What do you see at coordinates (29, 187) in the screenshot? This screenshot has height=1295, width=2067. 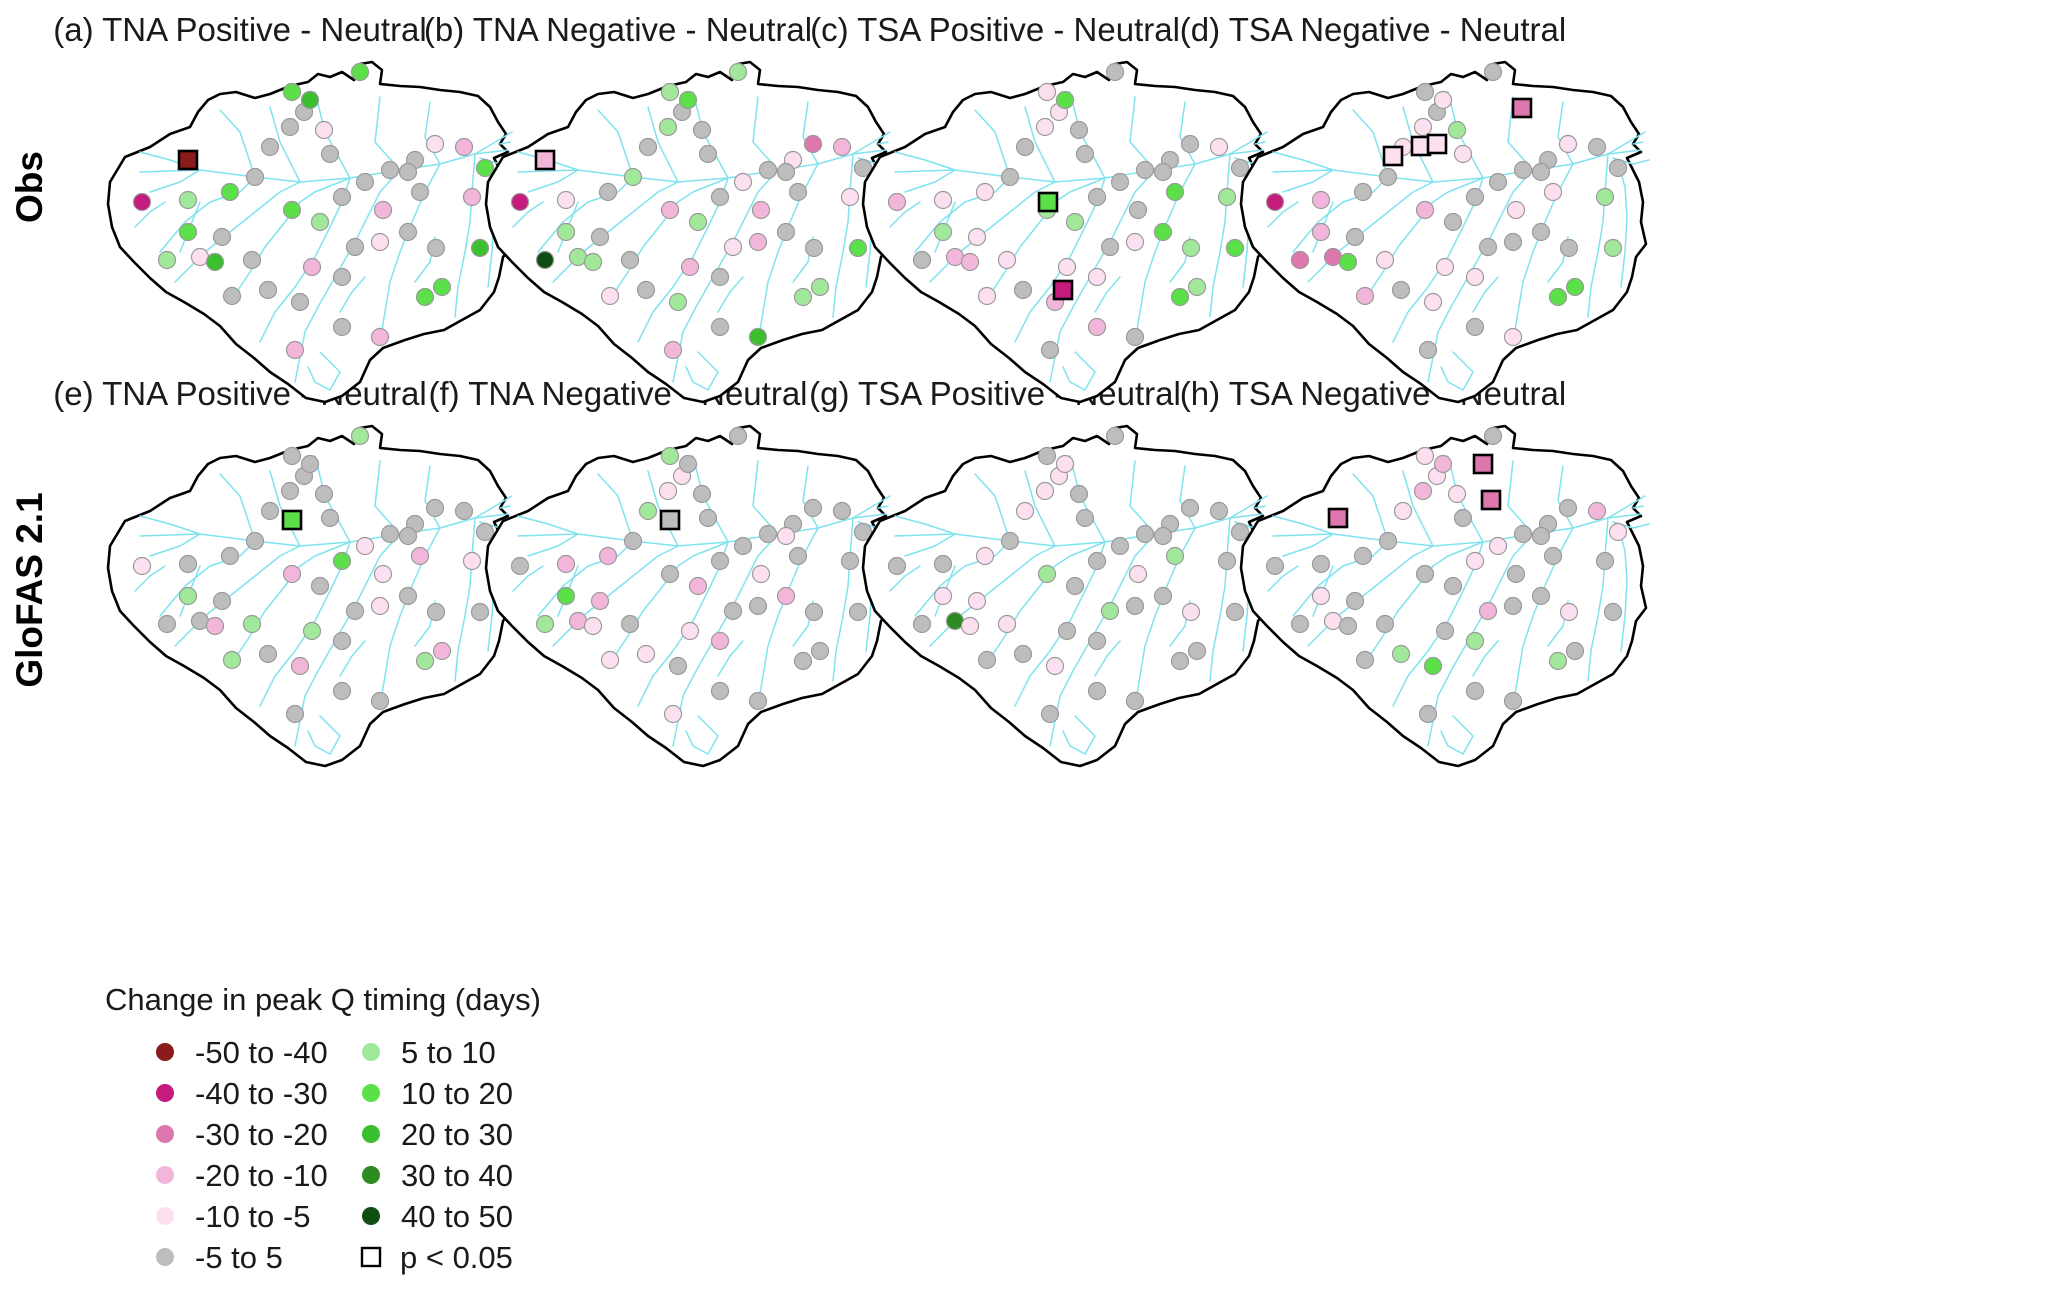 I see `row-label-obs: Obs` at bounding box center [29, 187].